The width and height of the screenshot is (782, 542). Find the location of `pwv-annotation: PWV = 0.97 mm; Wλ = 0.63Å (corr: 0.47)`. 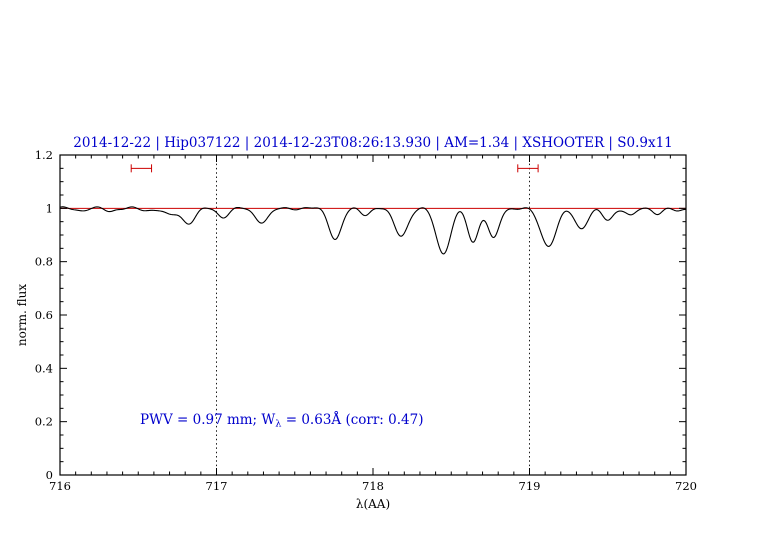

pwv-annotation: PWV = 0.97 mm; Wλ = 0.63Å (corr: 0.47) is located at coordinates (281, 421).